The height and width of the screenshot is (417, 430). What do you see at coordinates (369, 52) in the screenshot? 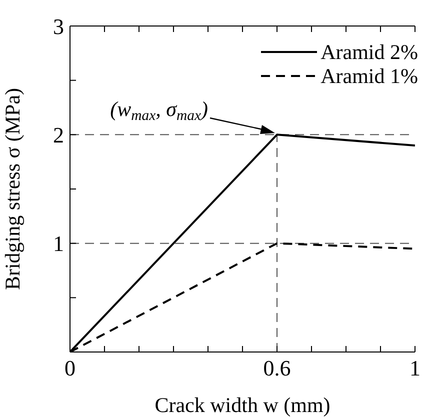
I see `legend-label: Aramid 2%` at bounding box center [369, 52].